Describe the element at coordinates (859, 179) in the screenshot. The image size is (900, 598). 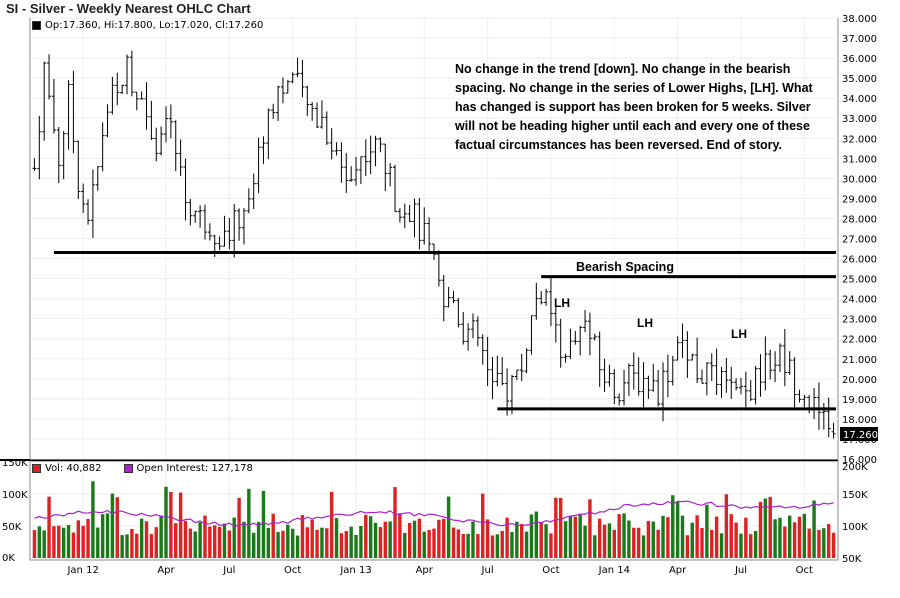
I see `price-tick-label: 30.000` at that location.